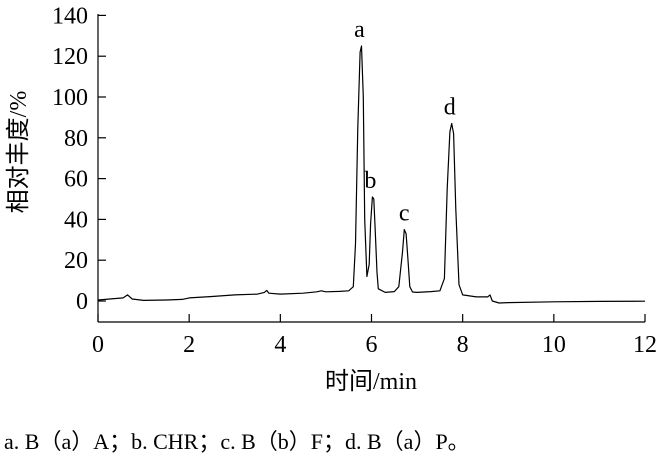  Describe the element at coordinates (76, 261) in the screenshot. I see `y-tick-label: 20` at that location.